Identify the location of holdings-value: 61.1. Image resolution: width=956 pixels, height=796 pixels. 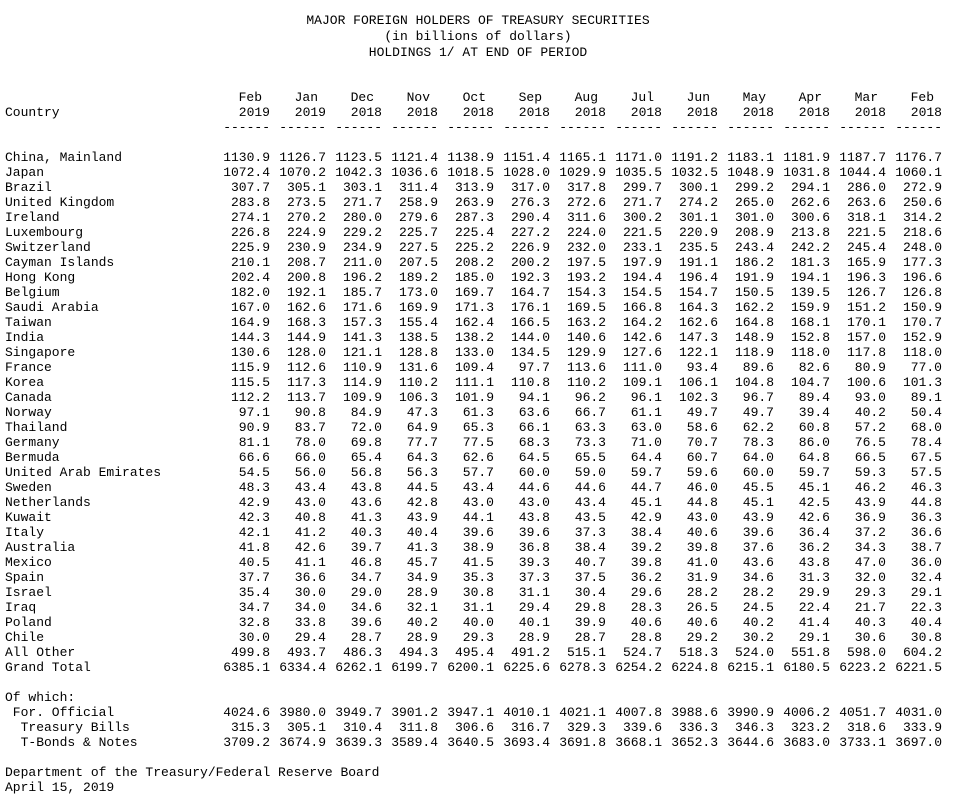
(646, 412).